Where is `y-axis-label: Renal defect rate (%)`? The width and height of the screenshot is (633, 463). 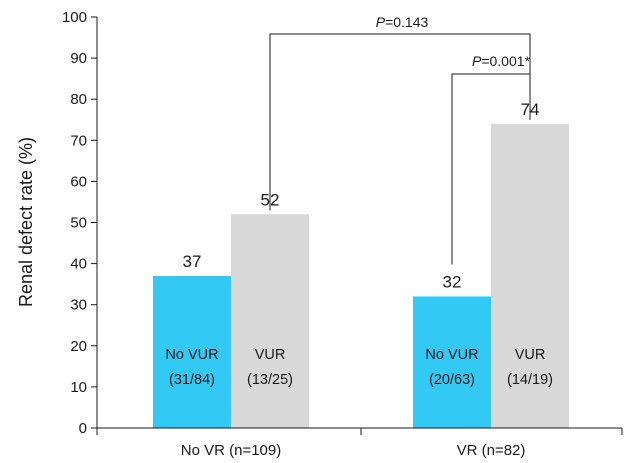 y-axis-label: Renal defect rate (%) is located at coordinates (26, 222).